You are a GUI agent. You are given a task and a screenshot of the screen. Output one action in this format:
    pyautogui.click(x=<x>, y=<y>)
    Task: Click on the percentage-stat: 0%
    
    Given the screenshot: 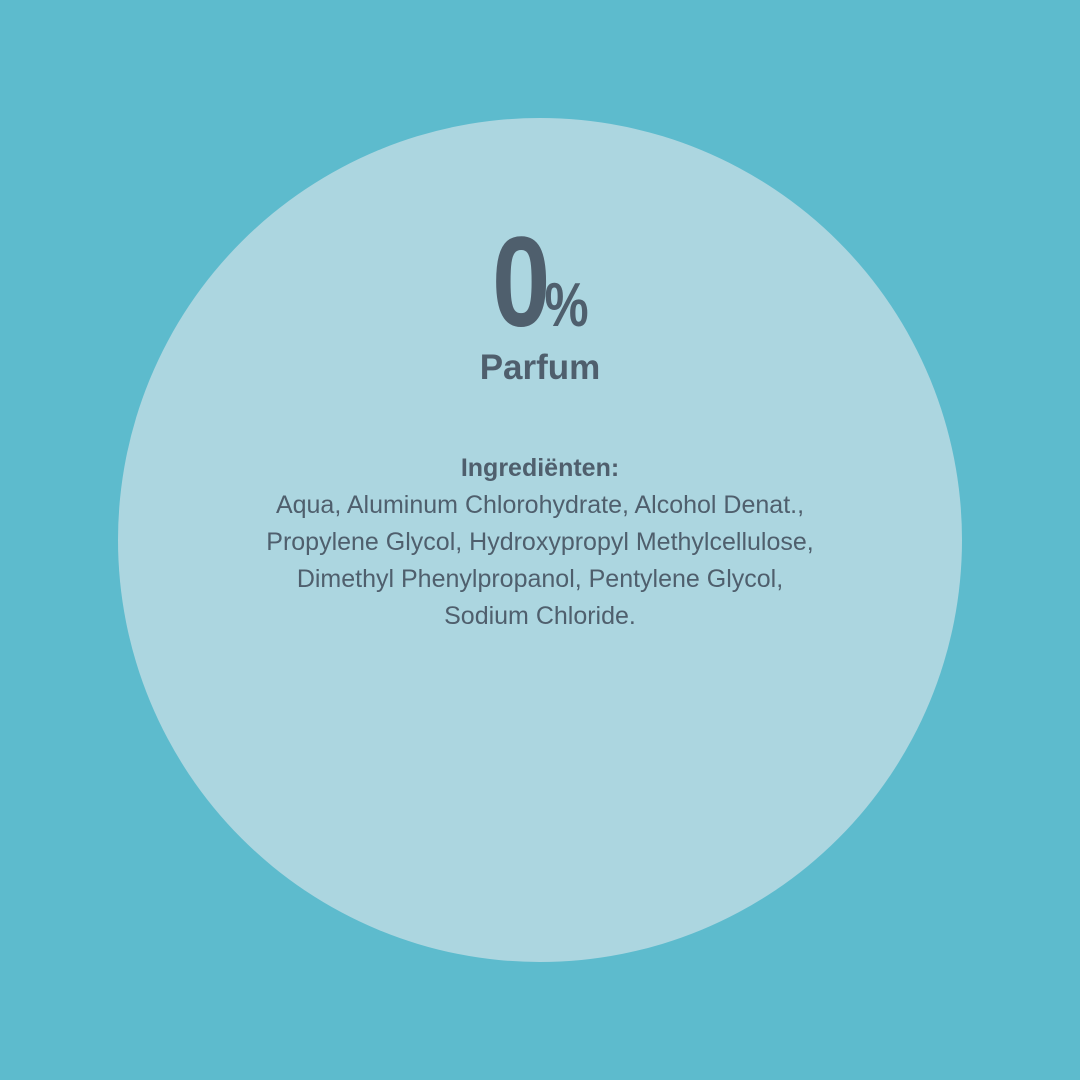 What is the action you would take?
    pyautogui.click(x=540, y=283)
    